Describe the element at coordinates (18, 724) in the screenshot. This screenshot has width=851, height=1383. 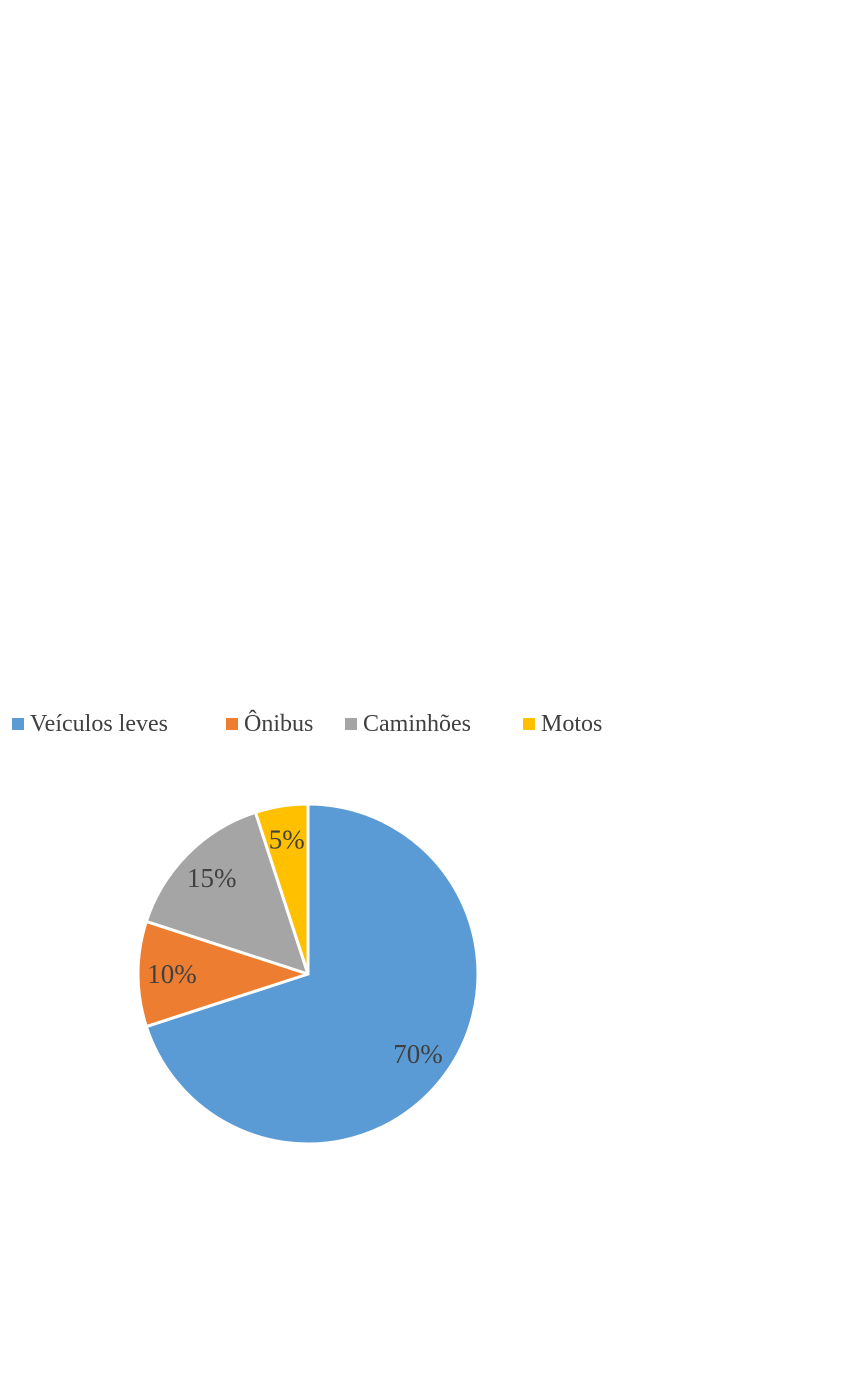
I see `legend-marker-veiculos-leves` at that location.